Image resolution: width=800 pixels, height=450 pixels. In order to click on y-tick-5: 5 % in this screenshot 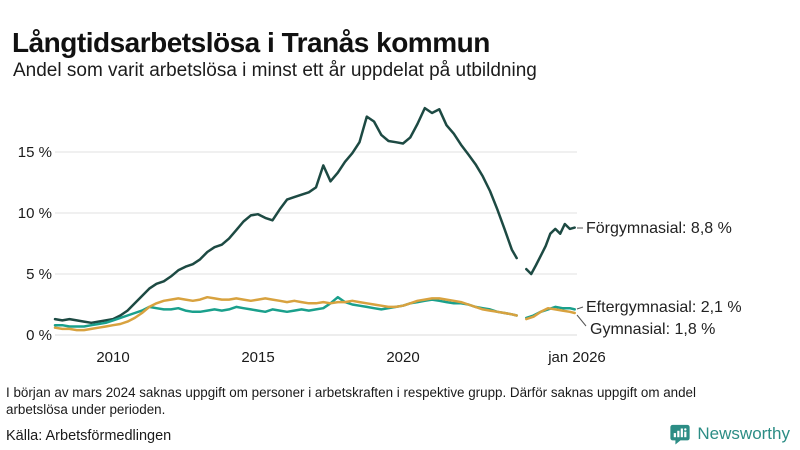, I will do `click(39, 274)`.